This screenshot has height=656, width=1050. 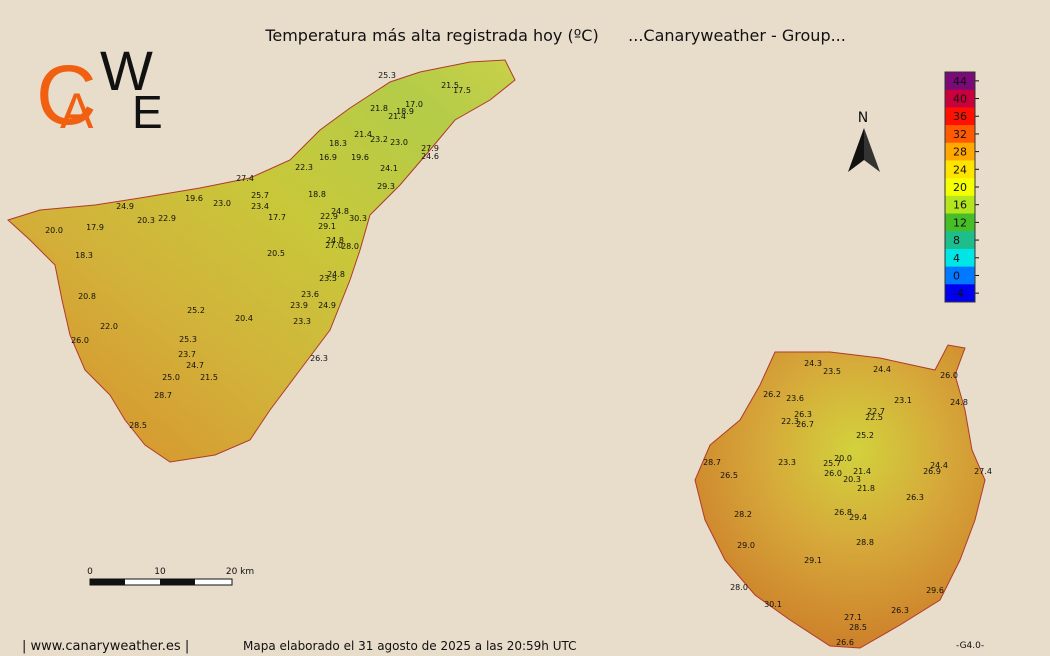 What do you see at coordinates (939, 465) in the screenshot?
I see `station-temp: 24.4` at bounding box center [939, 465].